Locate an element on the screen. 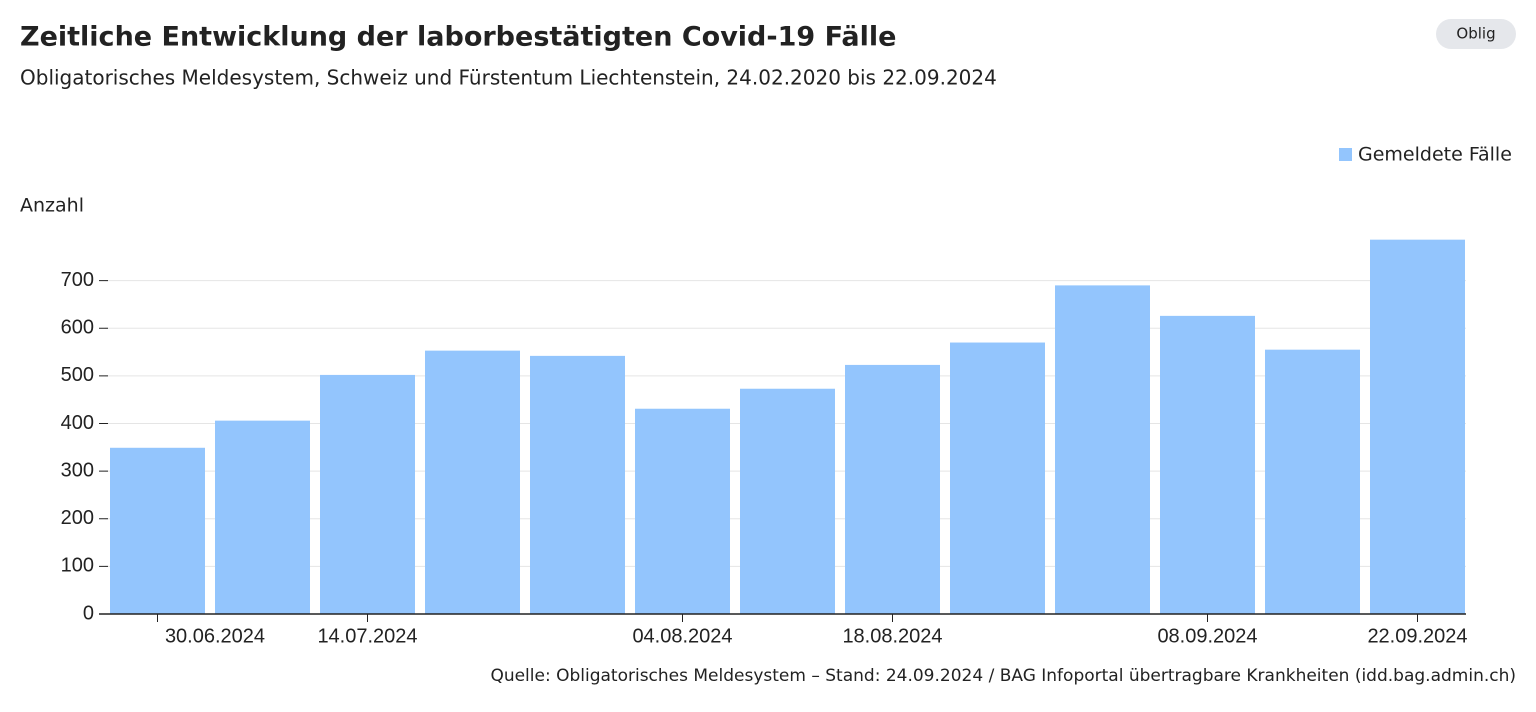  x-tick-label: 08.09.2024 is located at coordinates (1207, 636).